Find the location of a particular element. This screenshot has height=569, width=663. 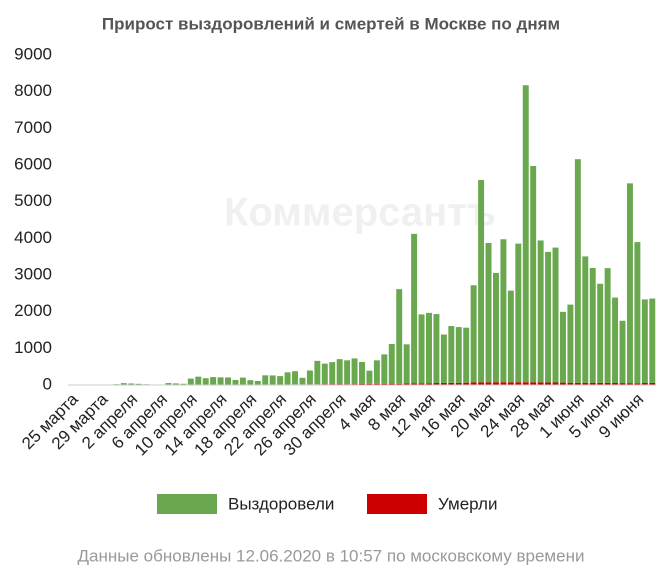

y-tick-label: 7000 is located at coordinates (33, 127).